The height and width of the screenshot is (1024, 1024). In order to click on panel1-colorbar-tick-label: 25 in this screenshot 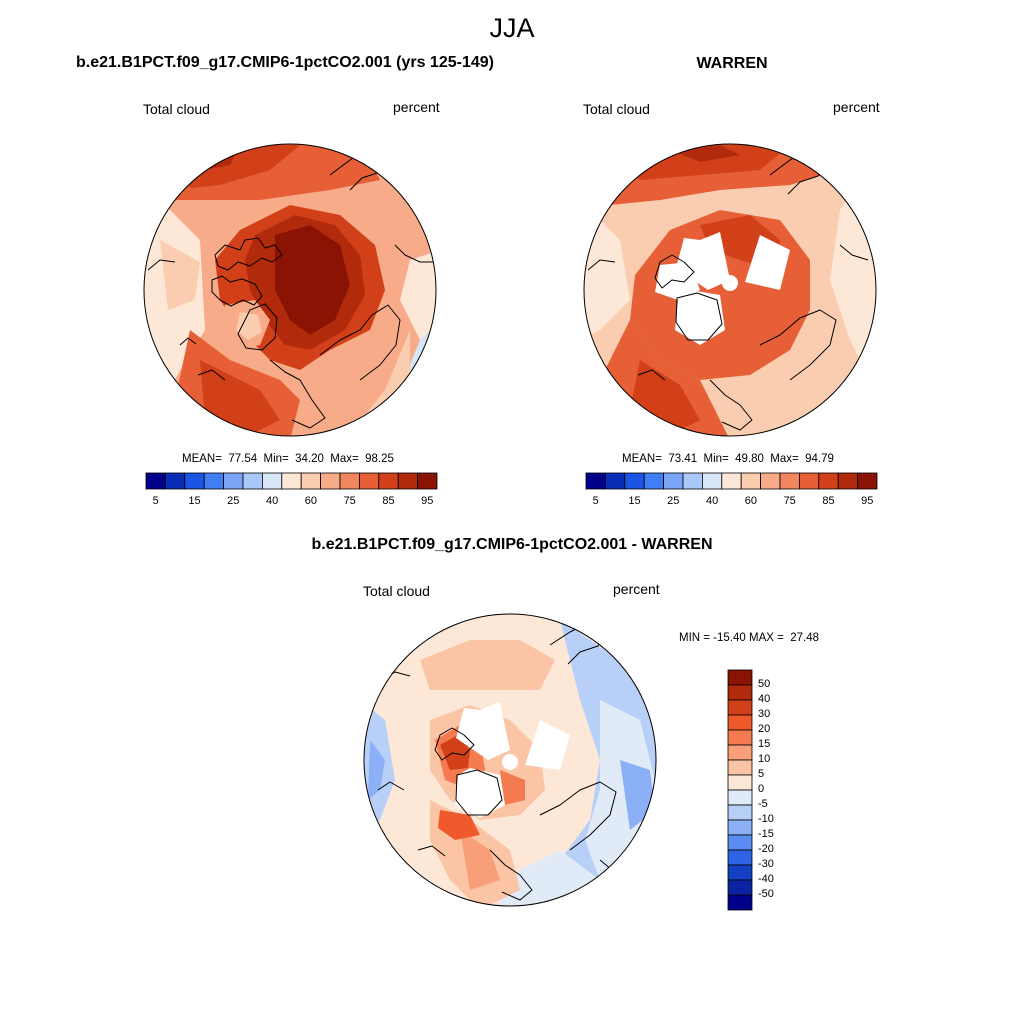, I will do `click(233, 501)`.